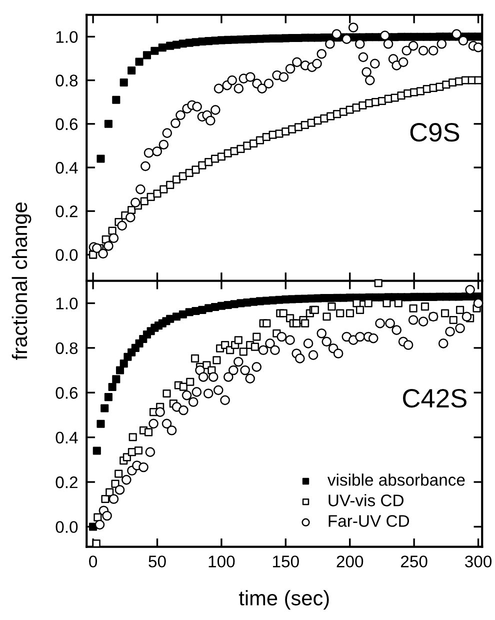  Describe the element at coordinates (283, 600) in the screenshot. I see `x-axis-title: time (sec)` at that location.